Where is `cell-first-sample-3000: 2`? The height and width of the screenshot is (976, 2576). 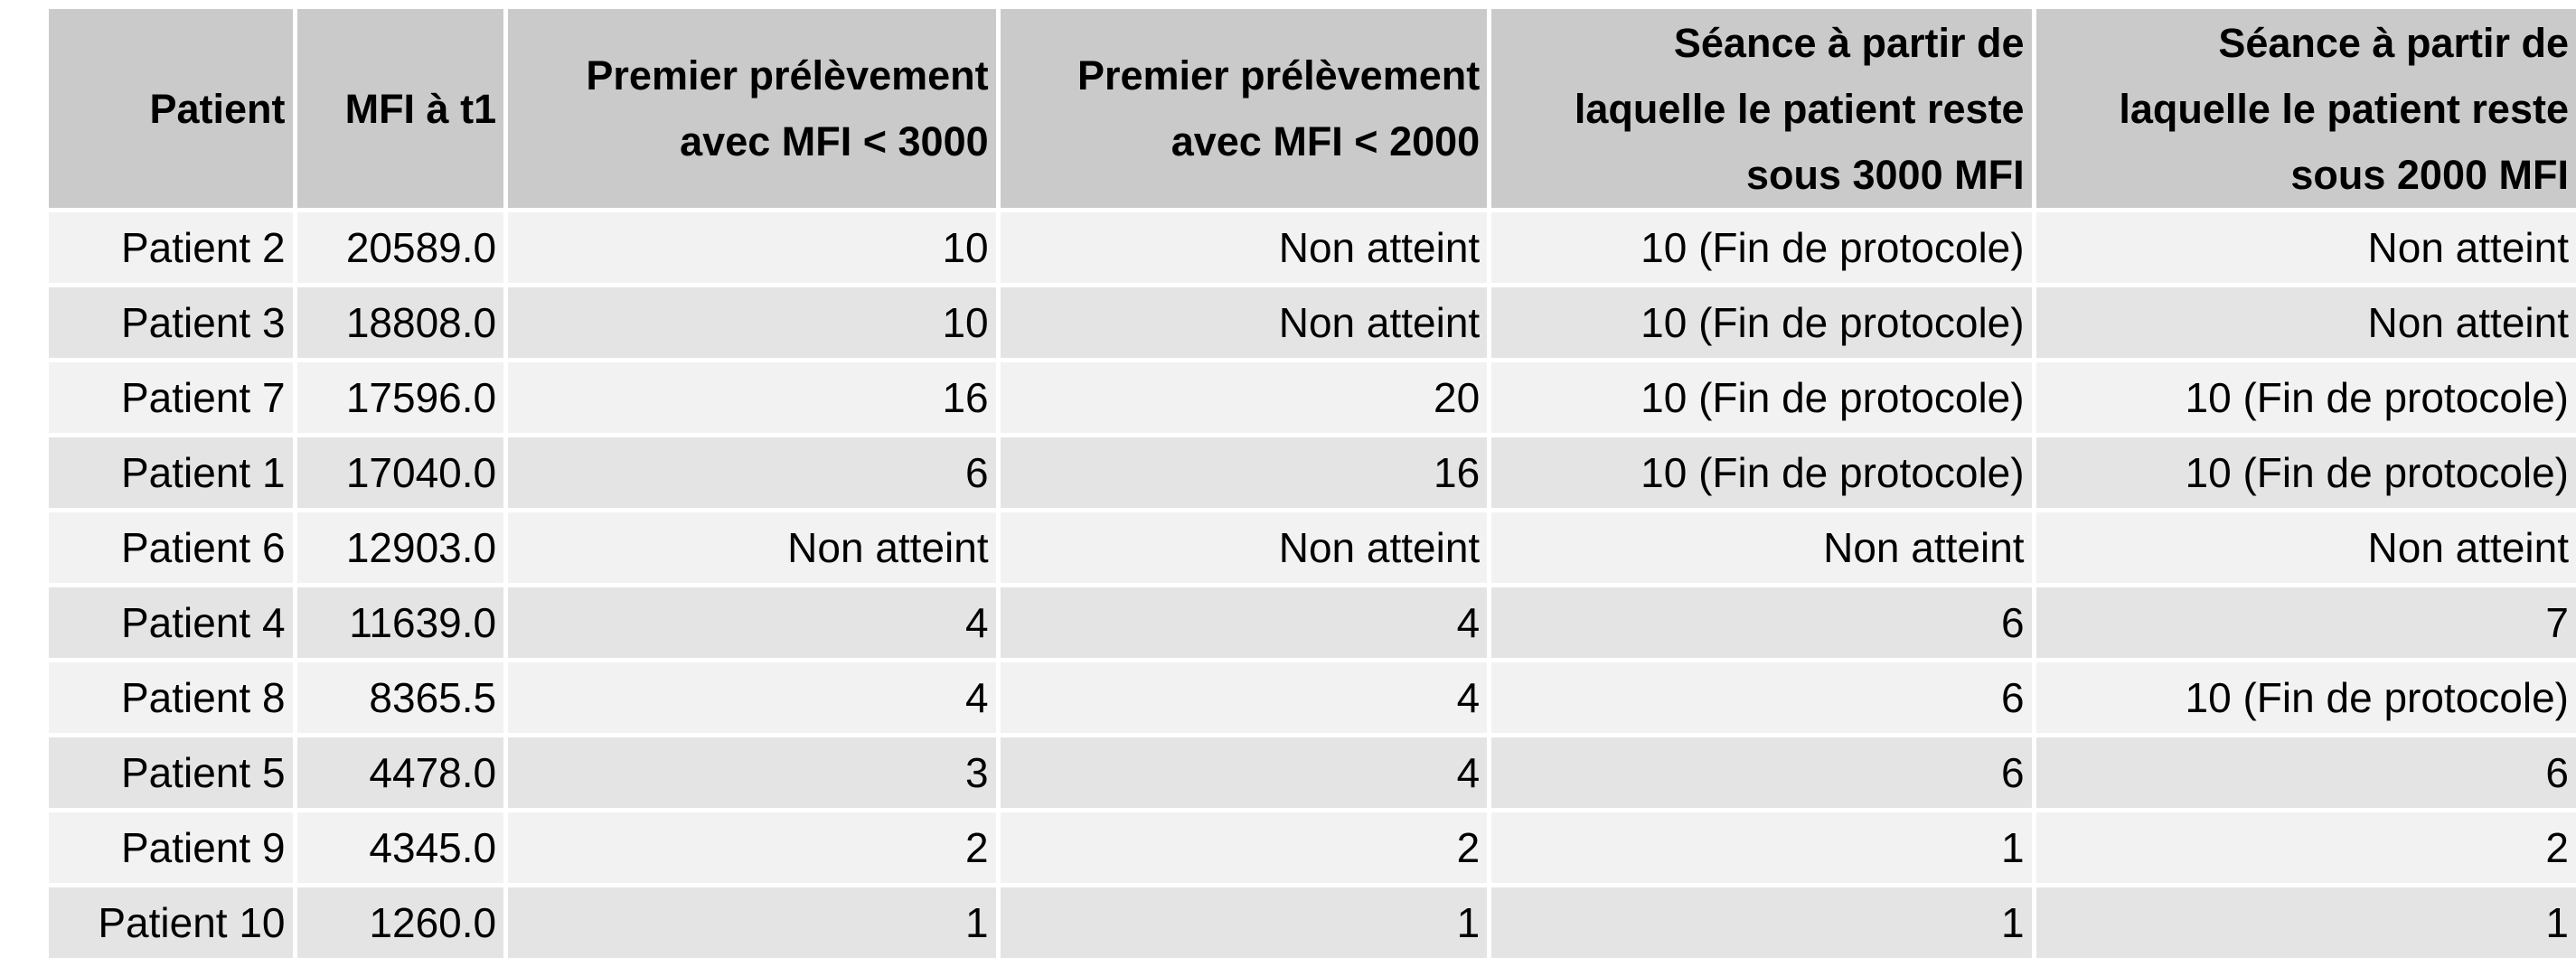 cell-first-sample-3000: 2 is located at coordinates (752, 847).